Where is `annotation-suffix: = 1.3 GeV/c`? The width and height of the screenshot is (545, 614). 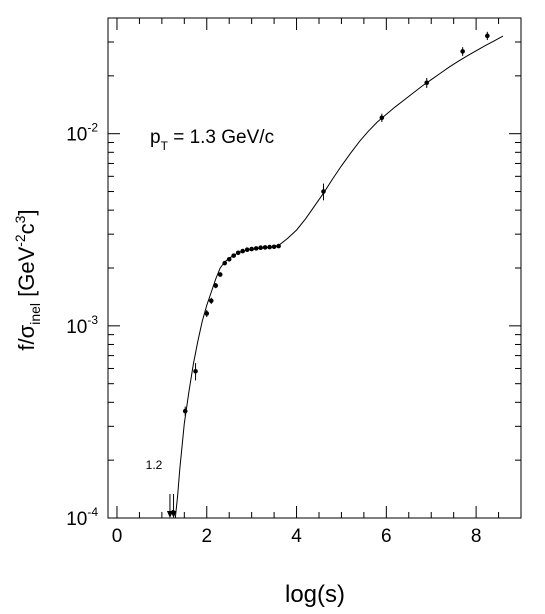
annotation-suffix: = 1.3 GeV/c is located at coordinates (221, 137).